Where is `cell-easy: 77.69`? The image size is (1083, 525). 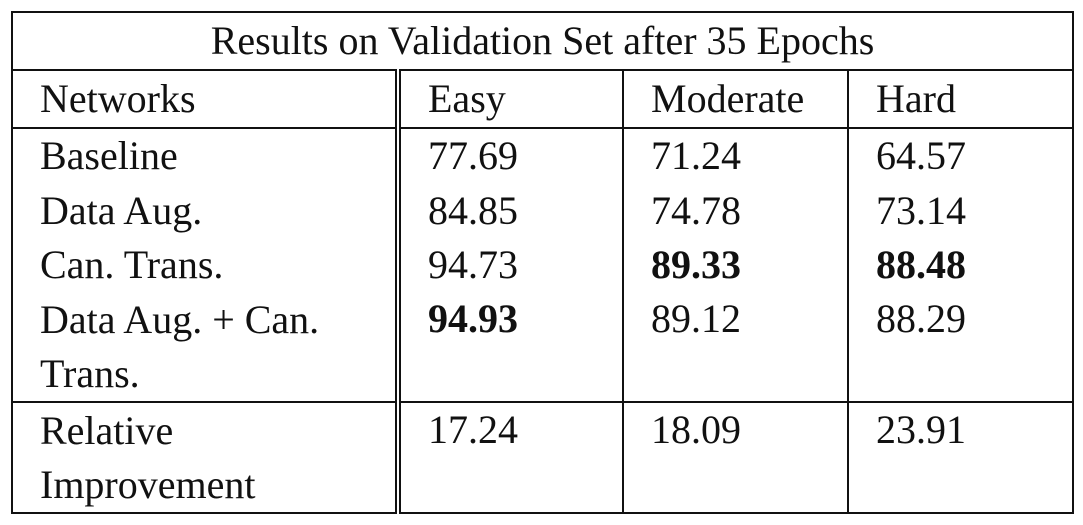 cell-easy: 77.69 is located at coordinates (511, 156).